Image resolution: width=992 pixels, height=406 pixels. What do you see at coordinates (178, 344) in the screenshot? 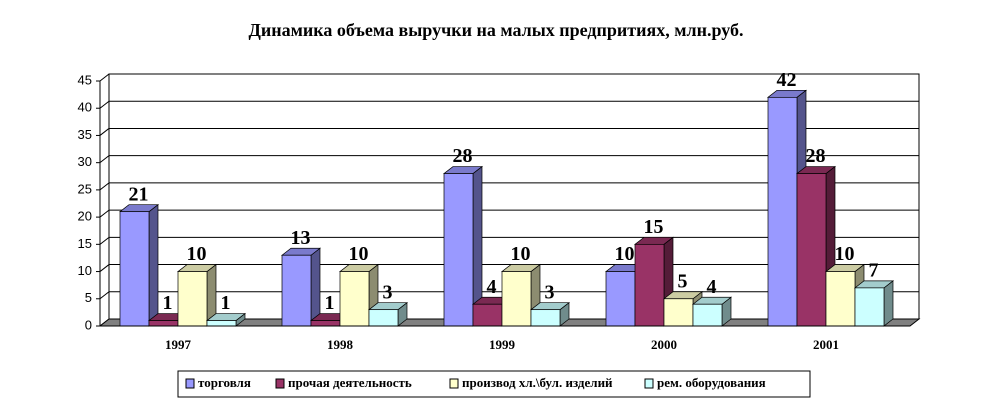
I see `x-tick-label: 1997` at bounding box center [178, 344].